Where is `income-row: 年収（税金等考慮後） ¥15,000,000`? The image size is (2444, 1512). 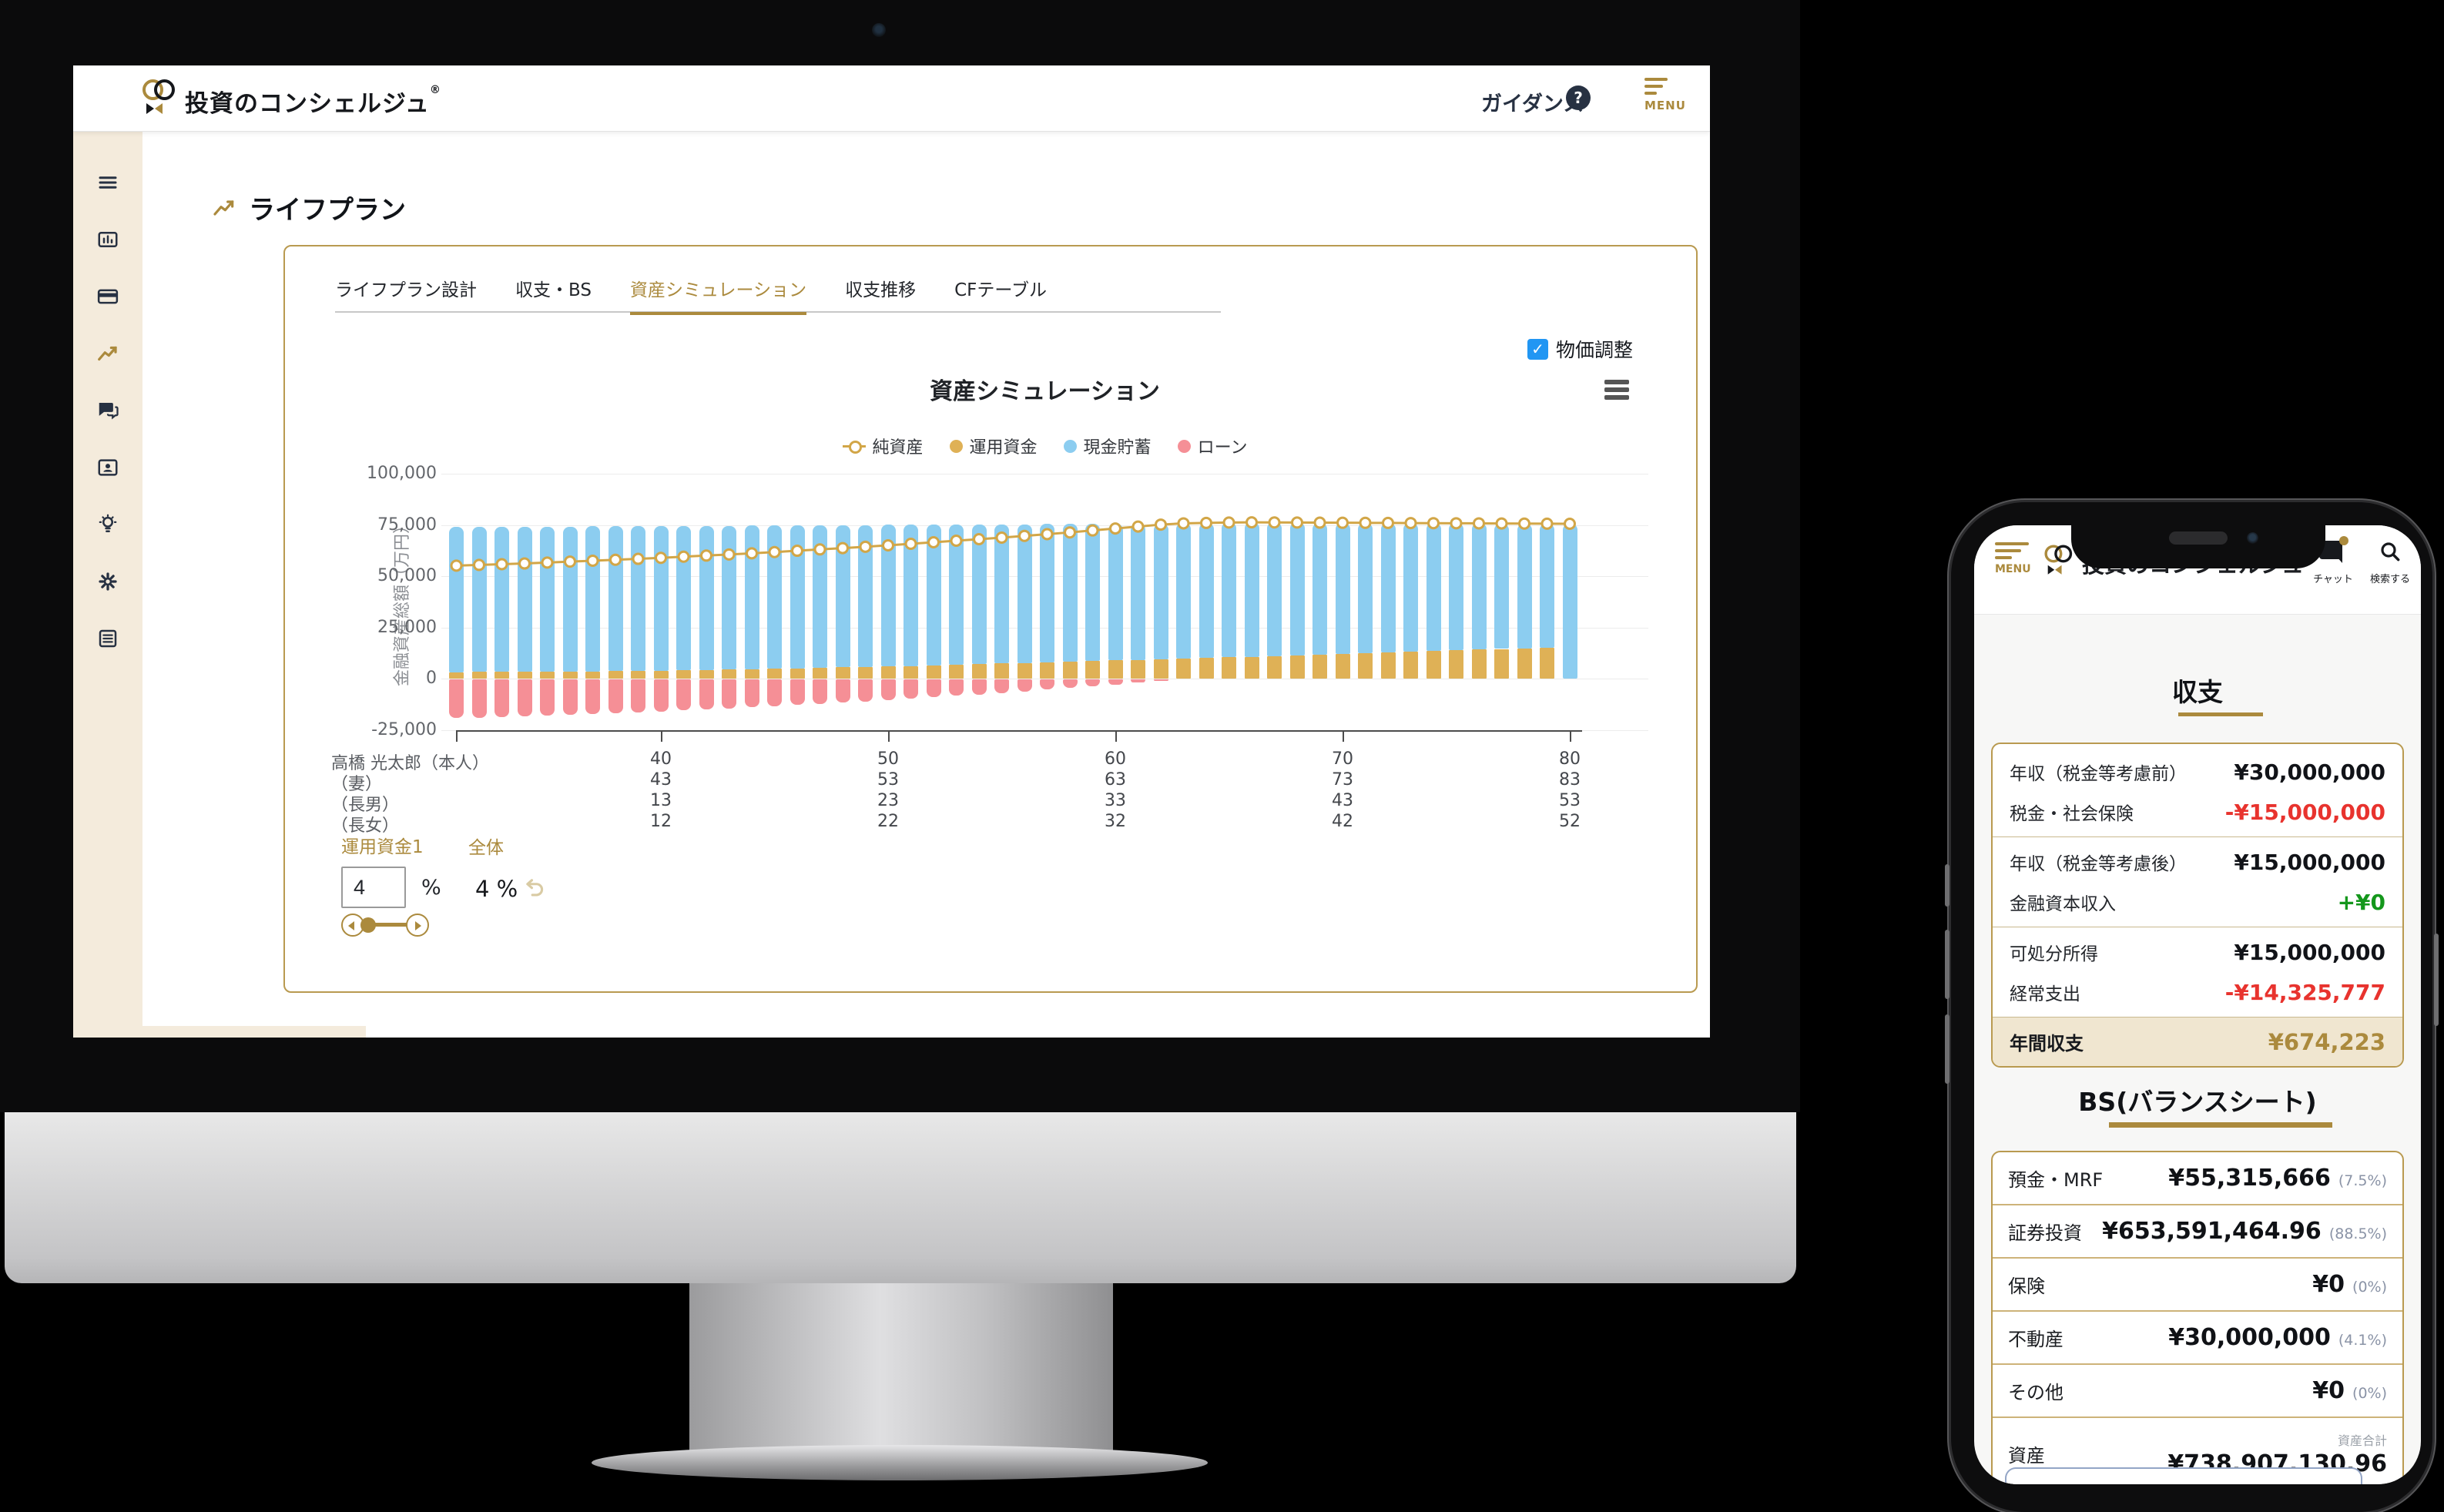
income-row: 年収（税金等考慮後） ¥15,000,000 is located at coordinates (2197, 862).